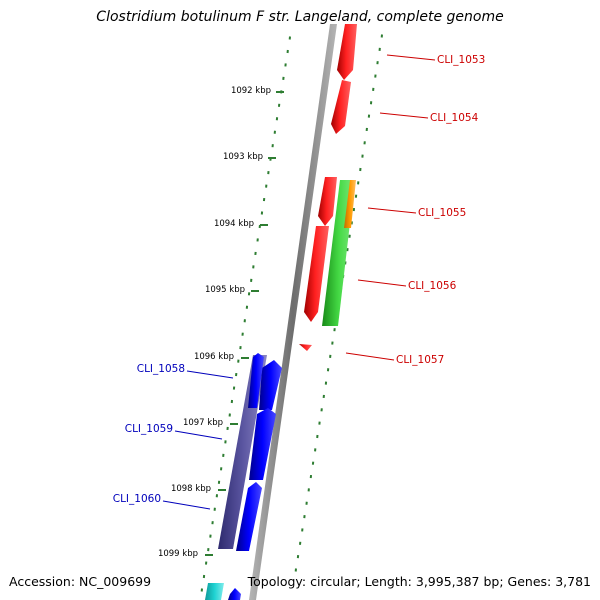 Image resolution: width=600 pixels, height=600 pixels. What do you see at coordinates (256, 380) in the screenshot?
I see `gene-small-left-arrow` at bounding box center [256, 380].